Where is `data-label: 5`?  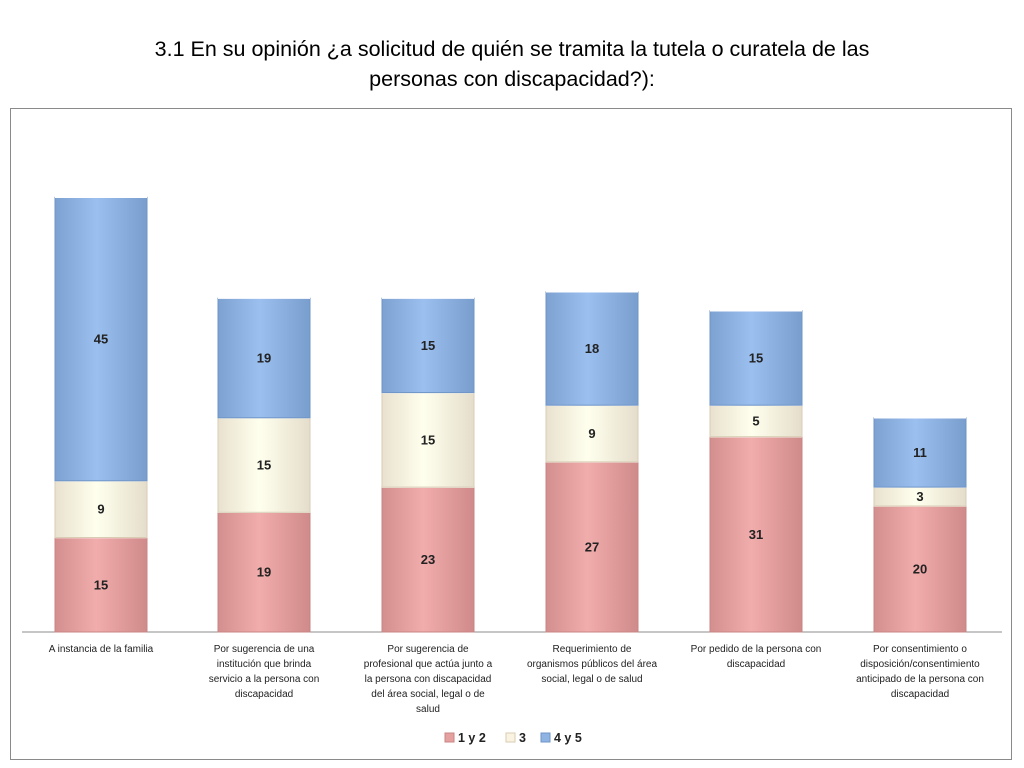
data-label: 5 is located at coordinates (755, 420).